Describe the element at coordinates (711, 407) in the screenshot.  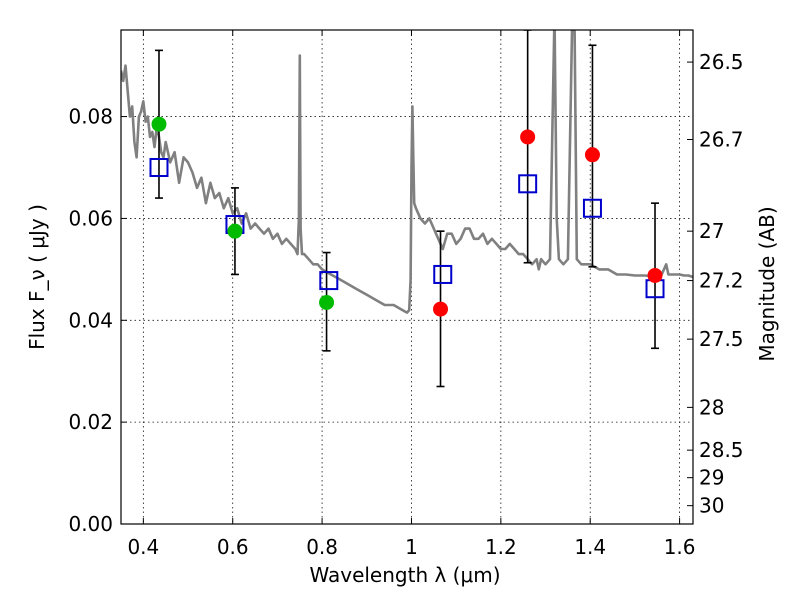
I see `right-tick-label: 28` at that location.